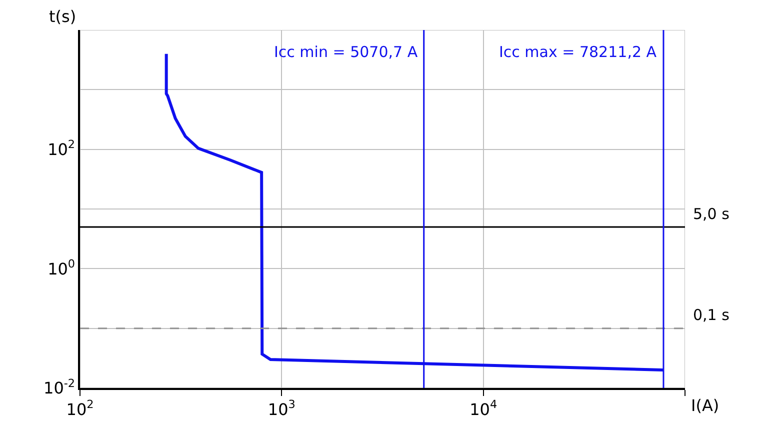 Image resolution: width=763 pixels, height=431 pixels. Describe the element at coordinates (578, 52) in the screenshot. I see `ref-line-label: Icc max = 78211,2 A` at that location.